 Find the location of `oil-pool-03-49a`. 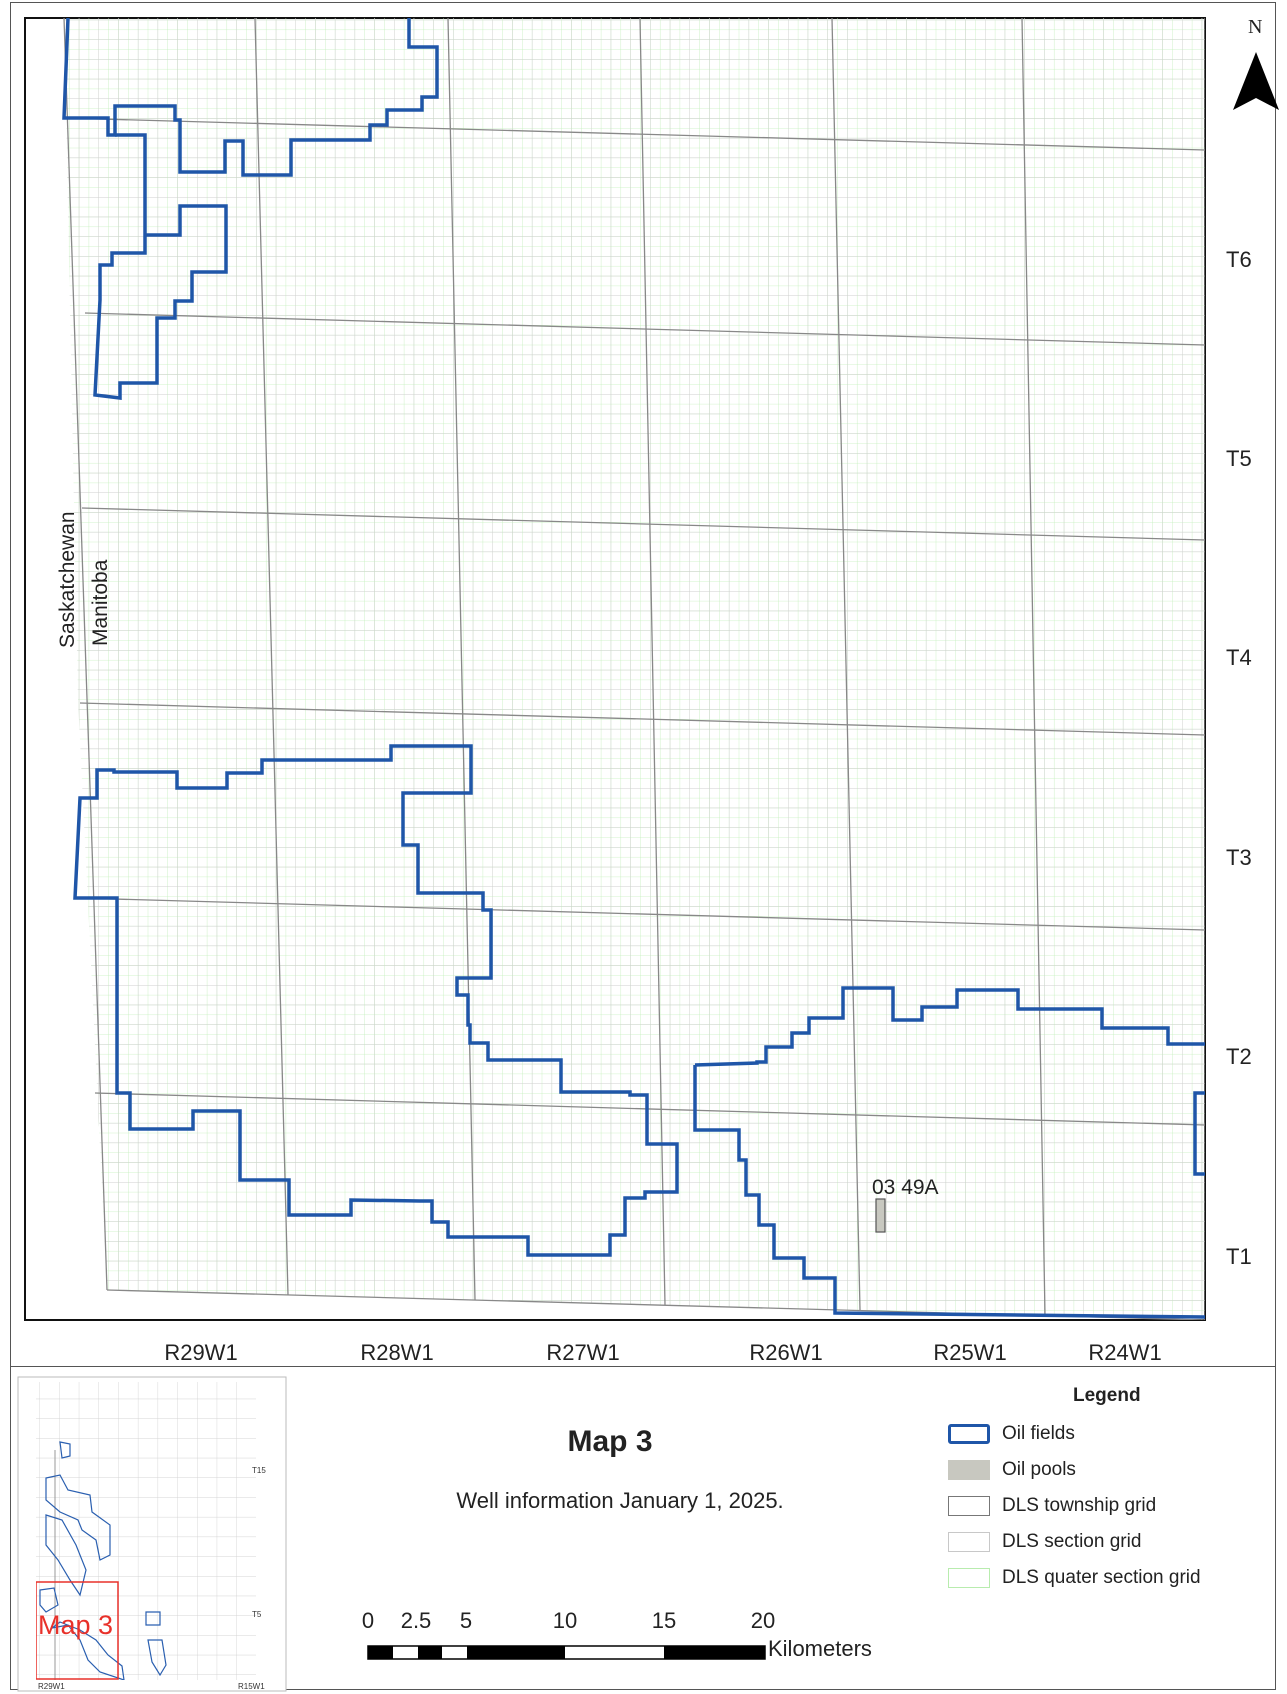

oil-pool-03-49a is located at coordinates (880, 1215).